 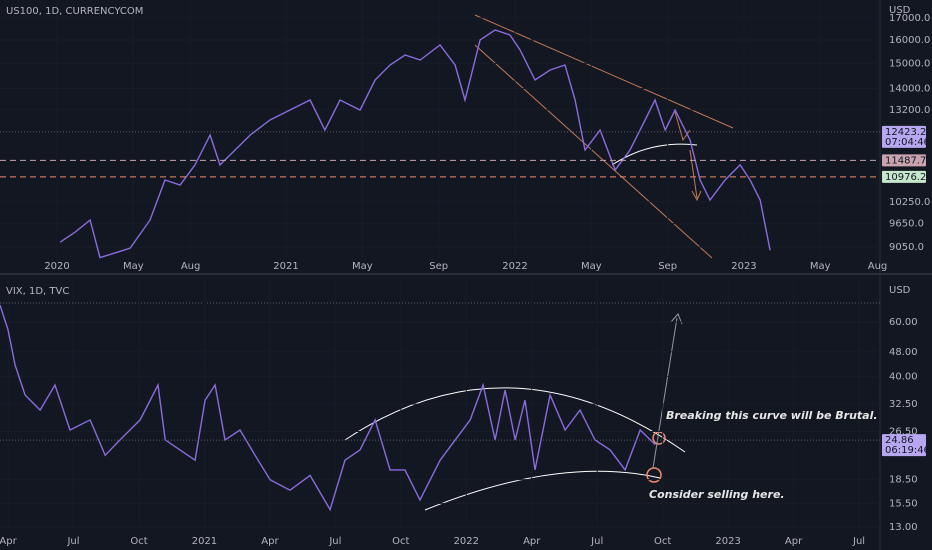 What do you see at coordinates (907, 142) in the screenshot?
I see `countdown-label: 07:04:46` at bounding box center [907, 142].